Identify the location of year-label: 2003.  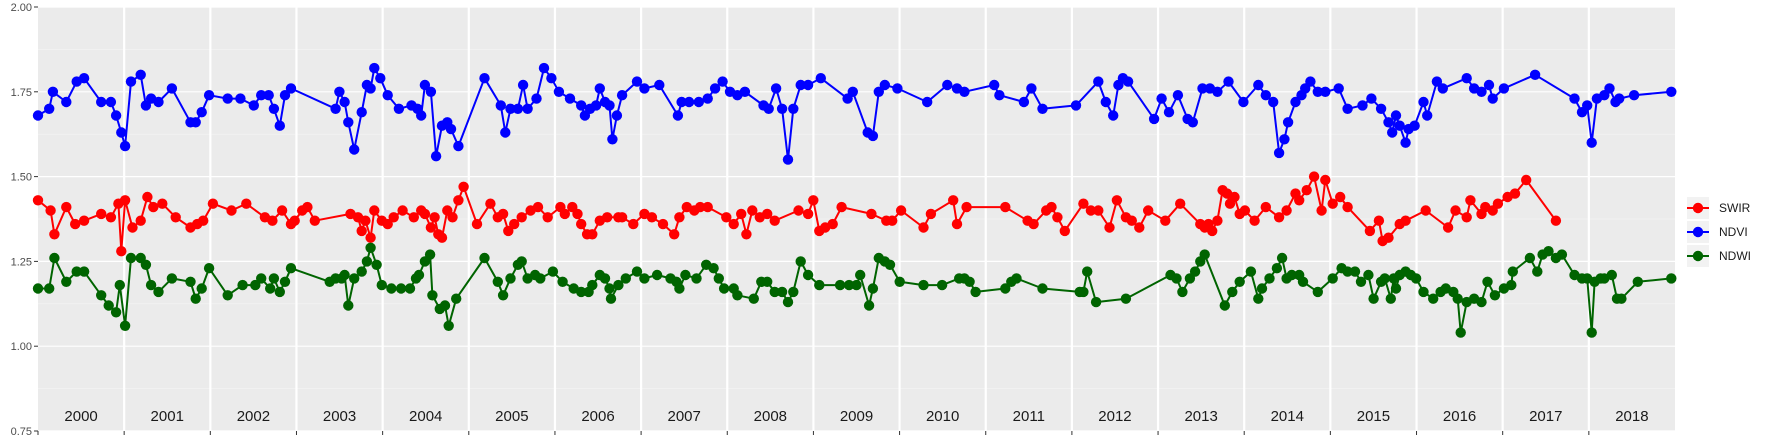
(339, 416).